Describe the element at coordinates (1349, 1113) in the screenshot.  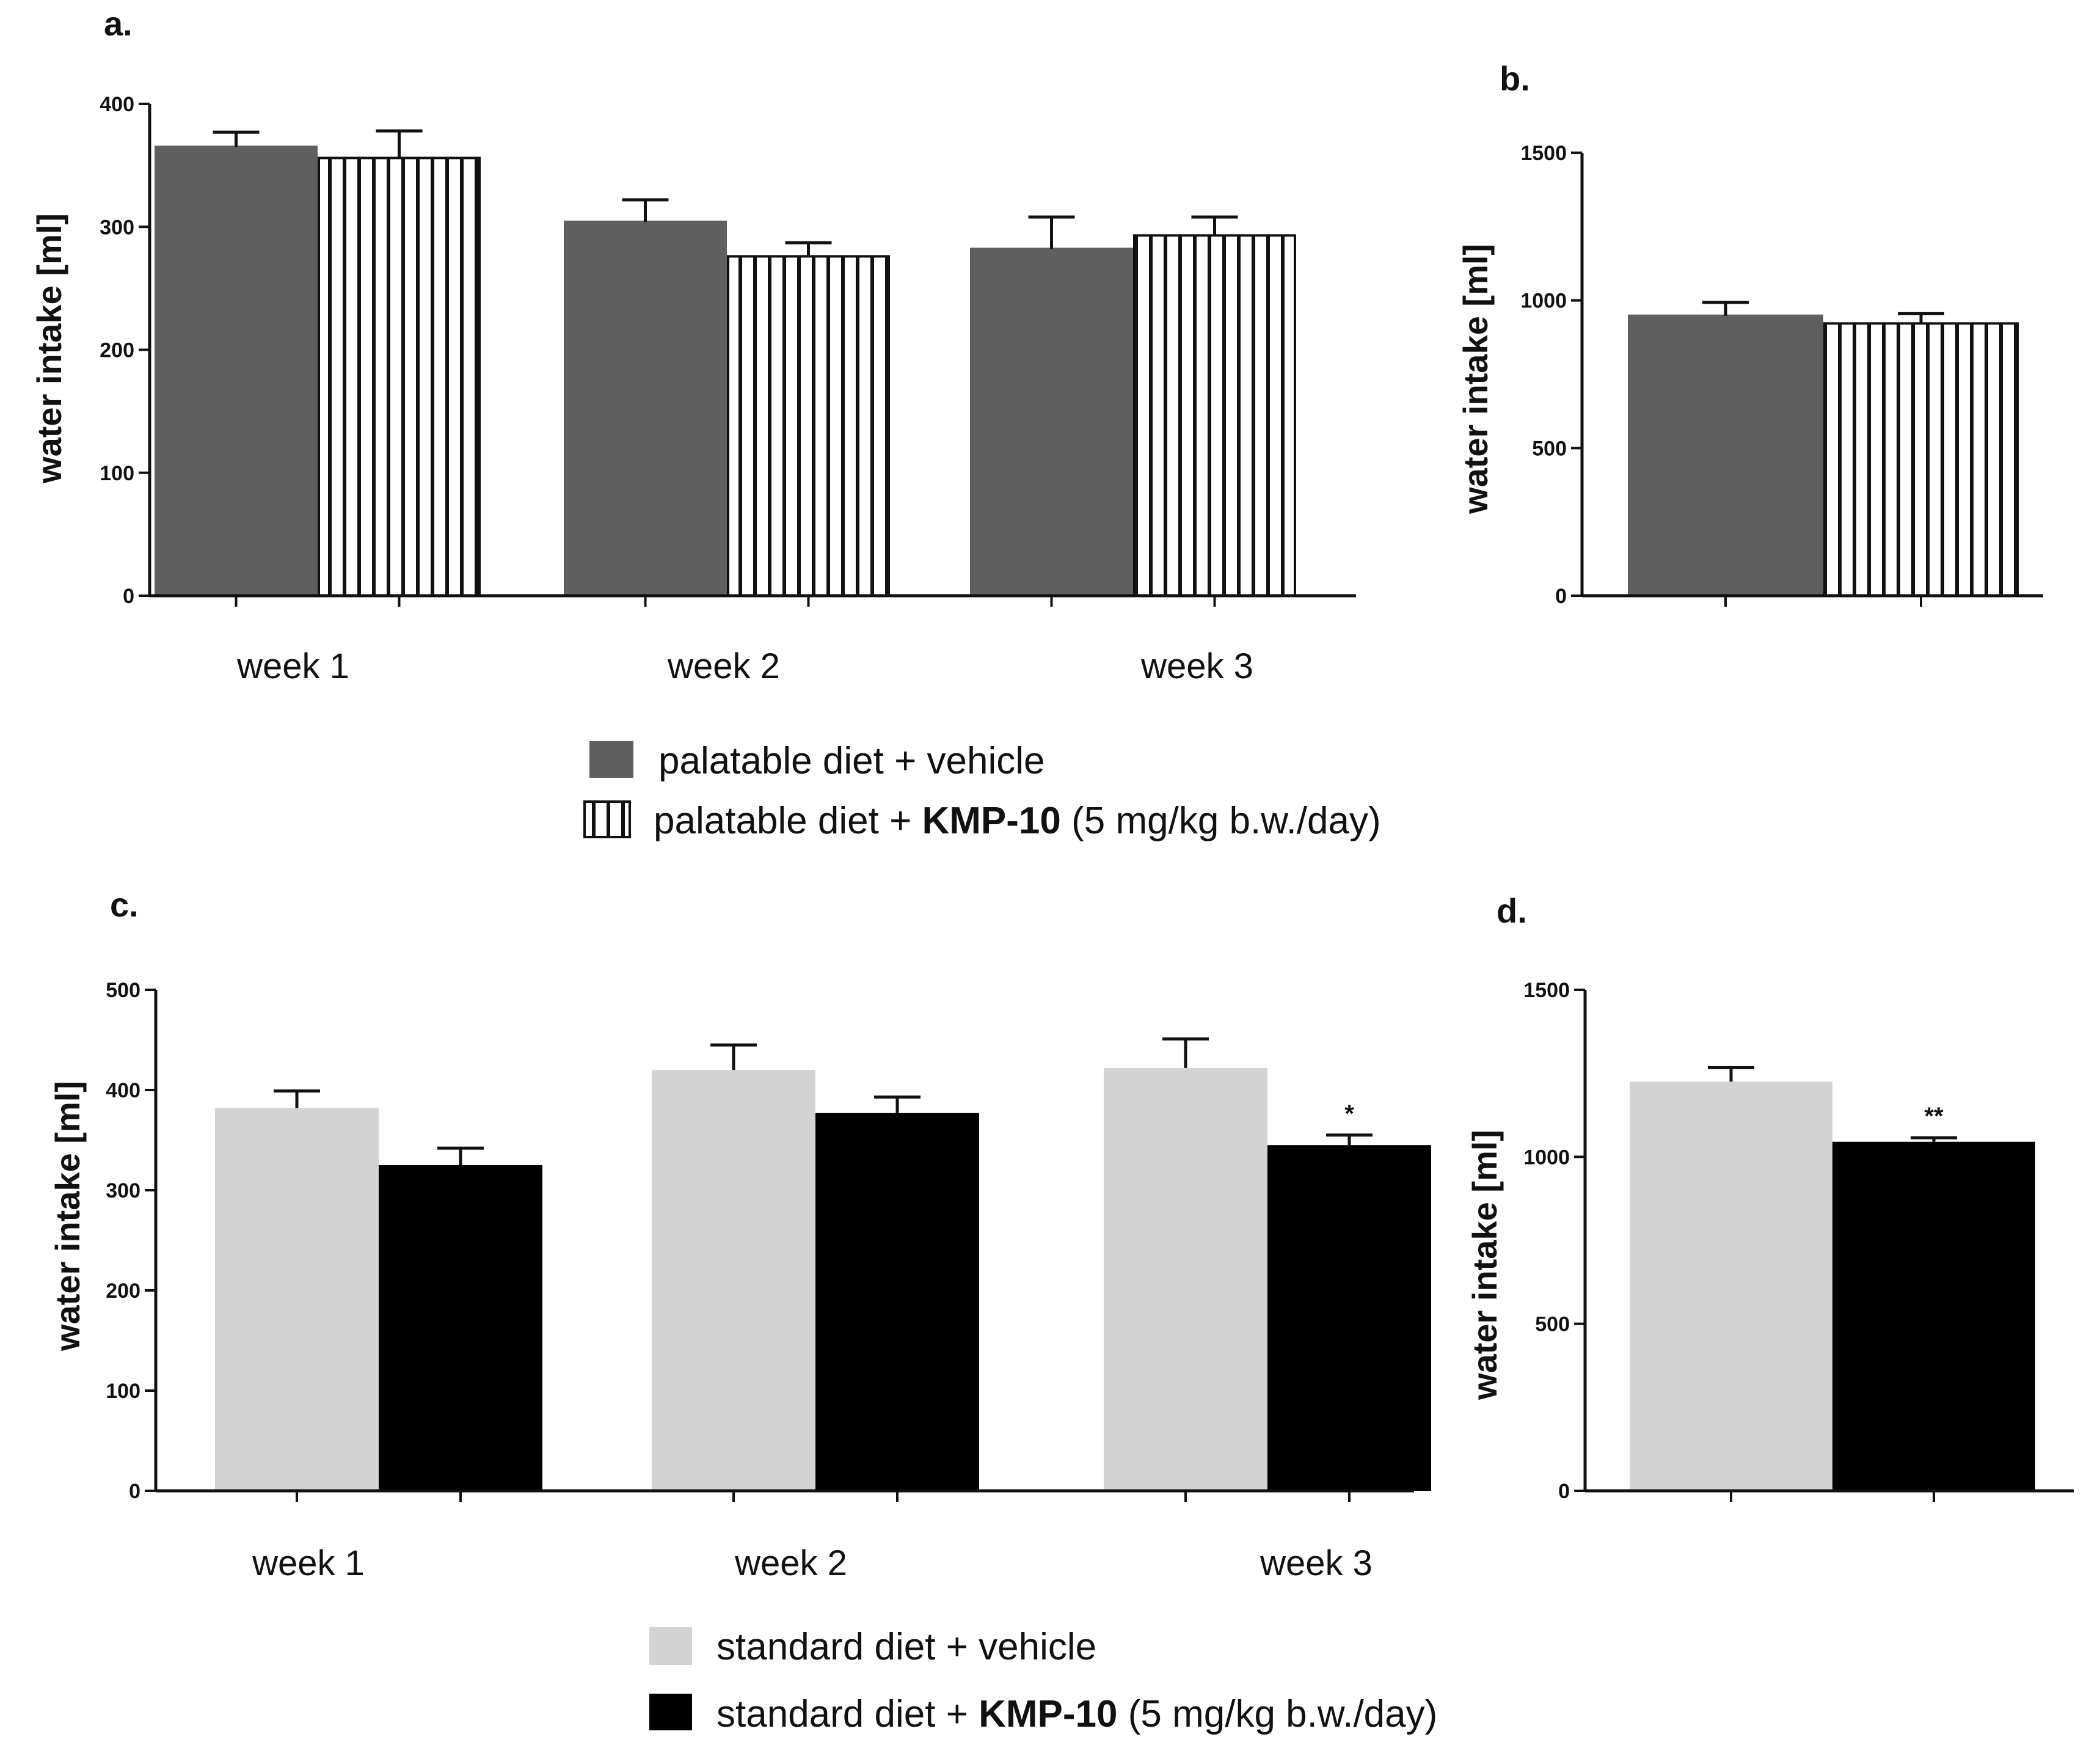
I see `significance-marker: *` at that location.